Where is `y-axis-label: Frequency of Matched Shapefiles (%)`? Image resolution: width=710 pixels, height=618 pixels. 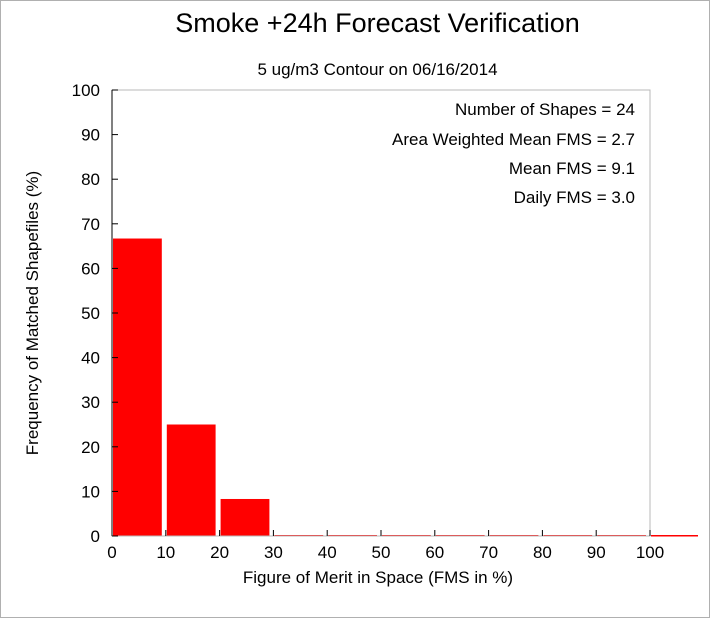 y-axis-label: Frequency of Matched Shapefiles (%) is located at coordinates (32, 313).